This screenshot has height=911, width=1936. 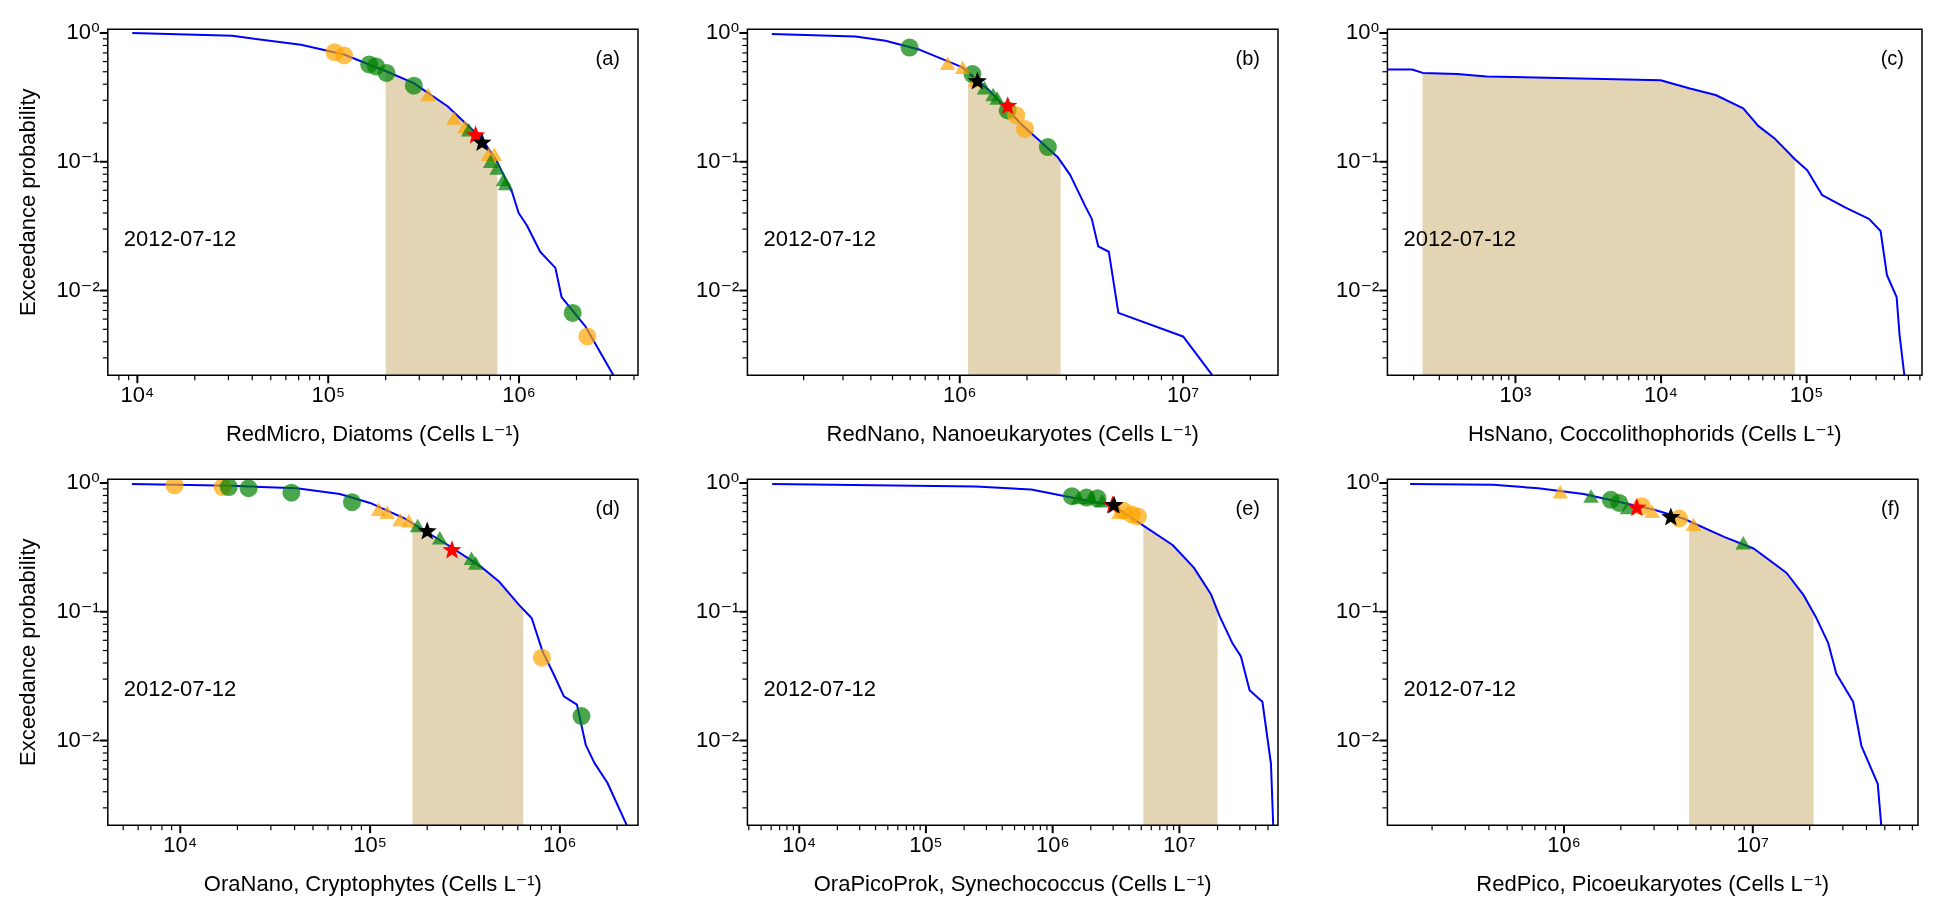 I want to click on annotation: (f), so click(x=1890, y=507).